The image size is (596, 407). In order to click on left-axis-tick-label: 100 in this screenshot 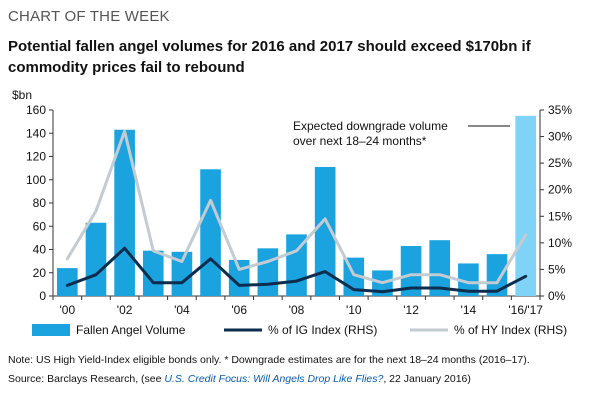, I will do `click(36, 180)`.